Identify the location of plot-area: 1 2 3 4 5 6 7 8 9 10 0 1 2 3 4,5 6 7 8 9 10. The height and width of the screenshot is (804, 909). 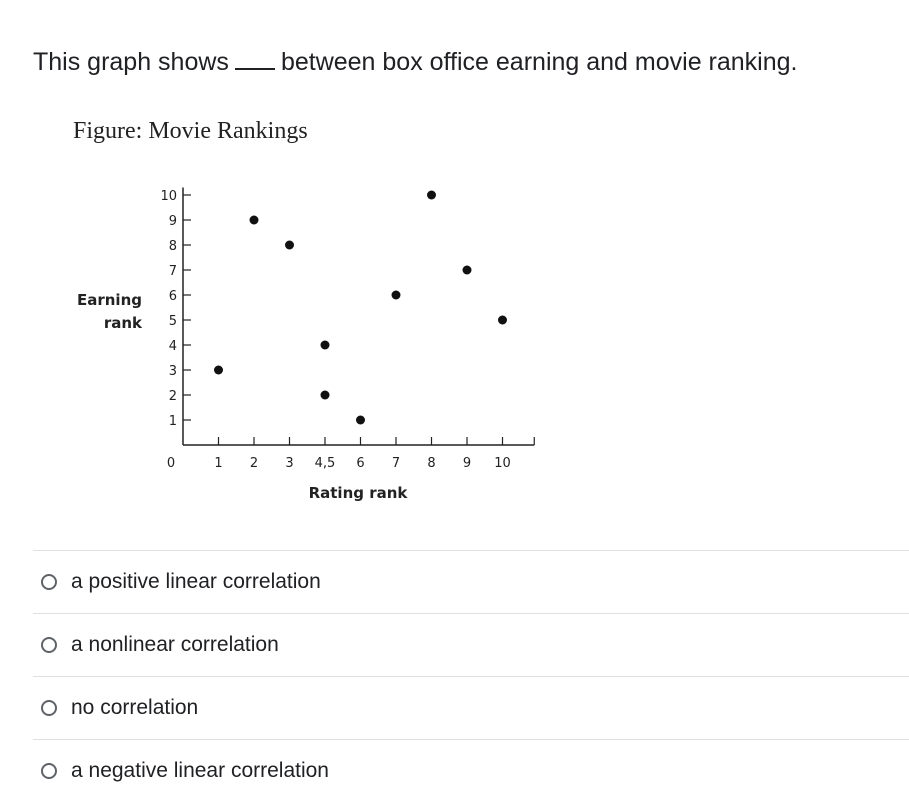
(347, 329).